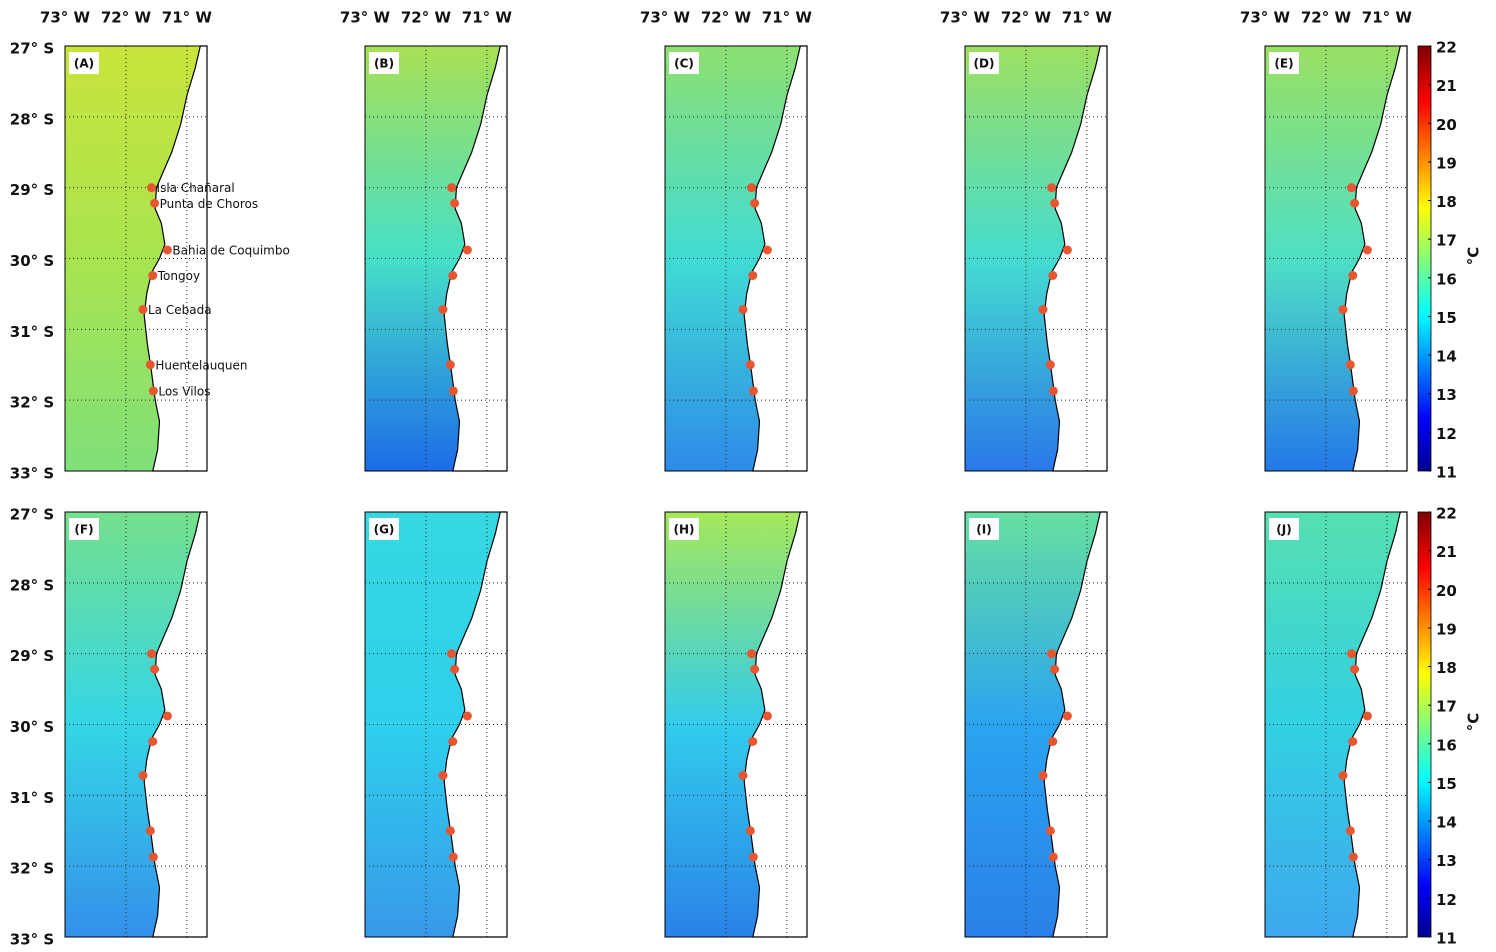 Image resolution: width=1496 pixels, height=952 pixels. Describe the element at coordinates (230, 251) in the screenshot. I see `site-name: Bahia de Coquimbo` at that location.